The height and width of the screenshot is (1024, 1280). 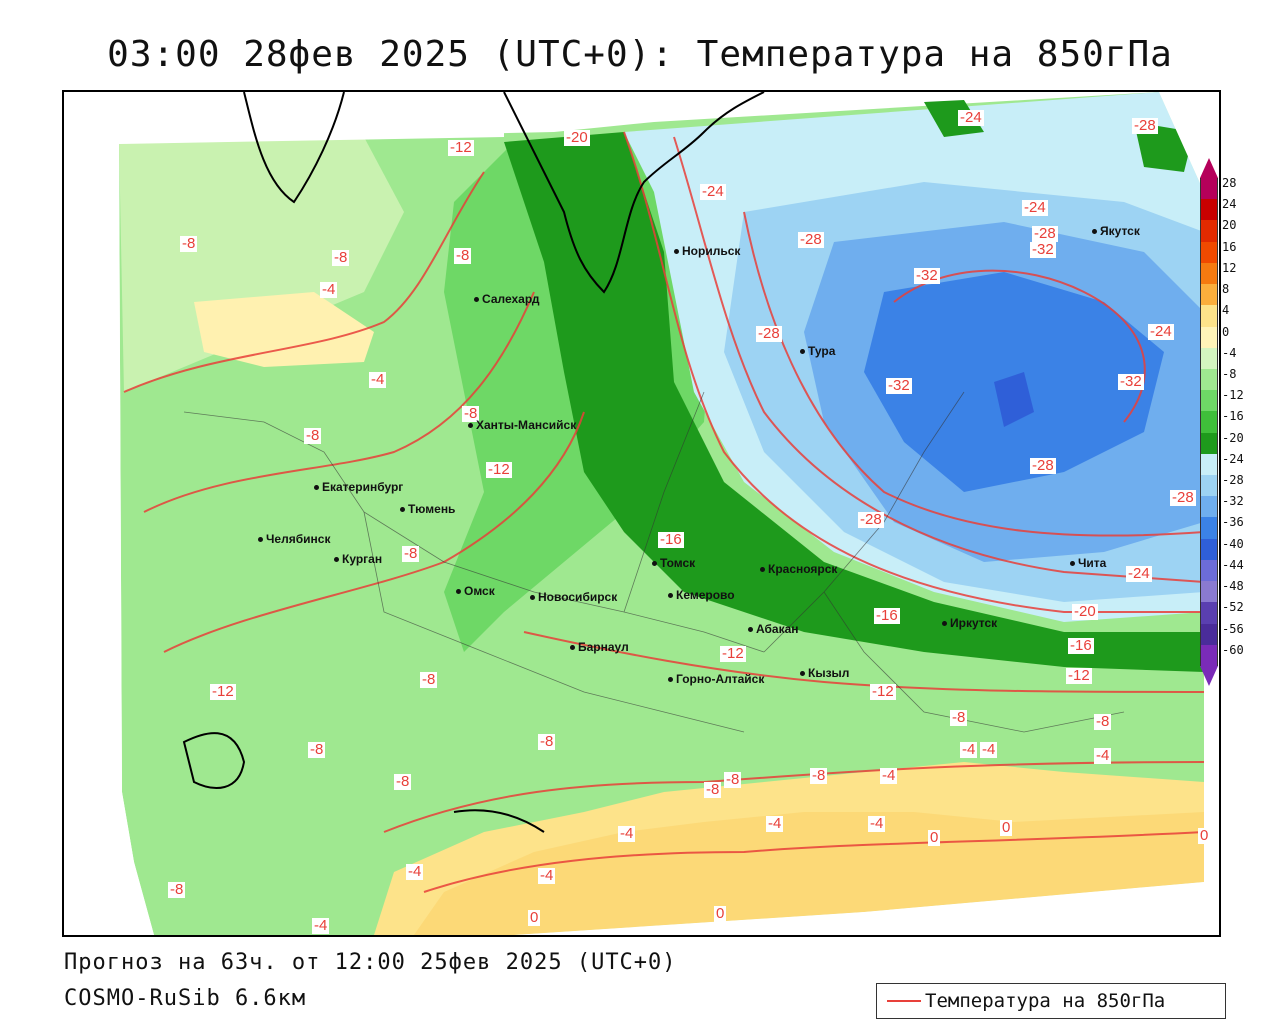 I want to click on color-scale-label: 8, so click(x=1226, y=289).